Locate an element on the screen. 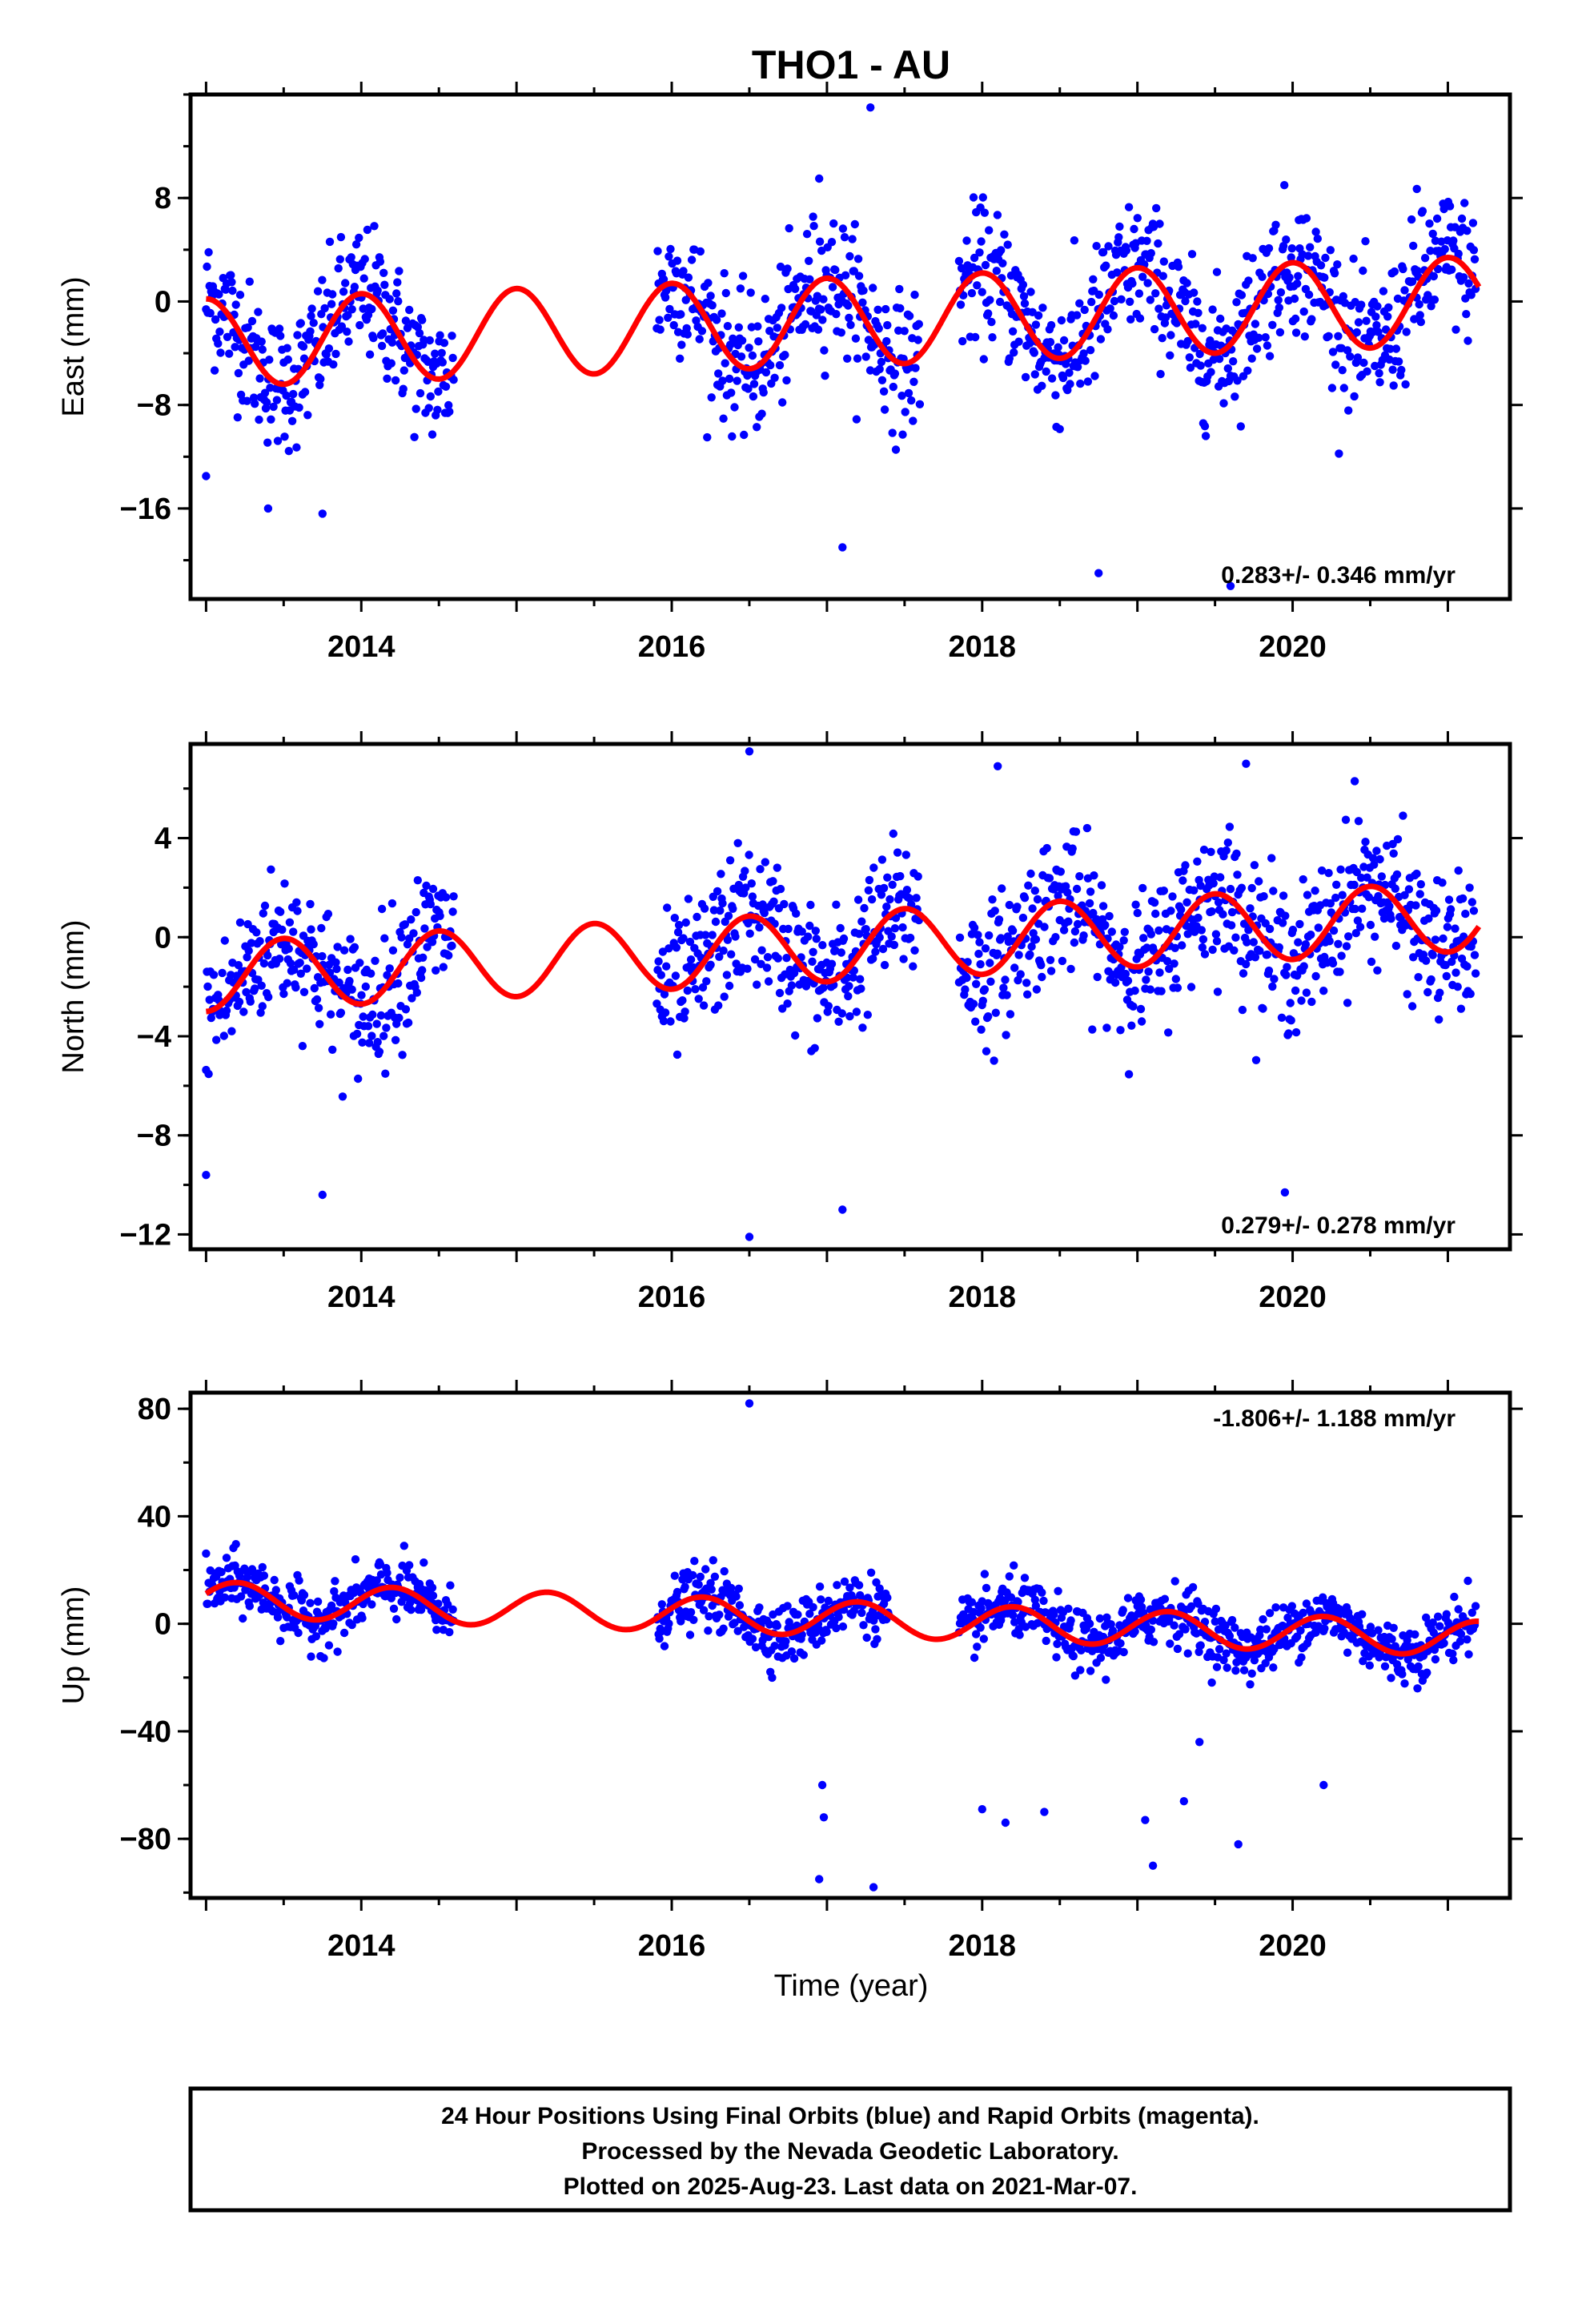 The image size is (1582, 2324). x-tick-label: 2014 is located at coordinates (362, 647).